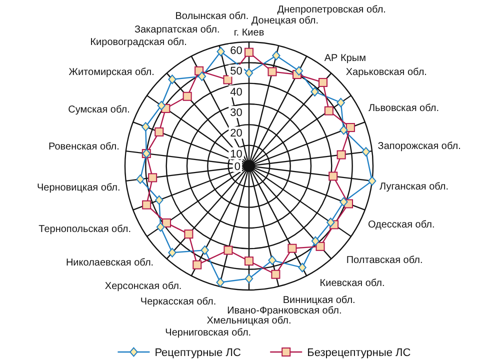  Describe the element at coordinates (386, 72) in the screenshot. I see `spoke-label: Харьковская обл.` at that location.